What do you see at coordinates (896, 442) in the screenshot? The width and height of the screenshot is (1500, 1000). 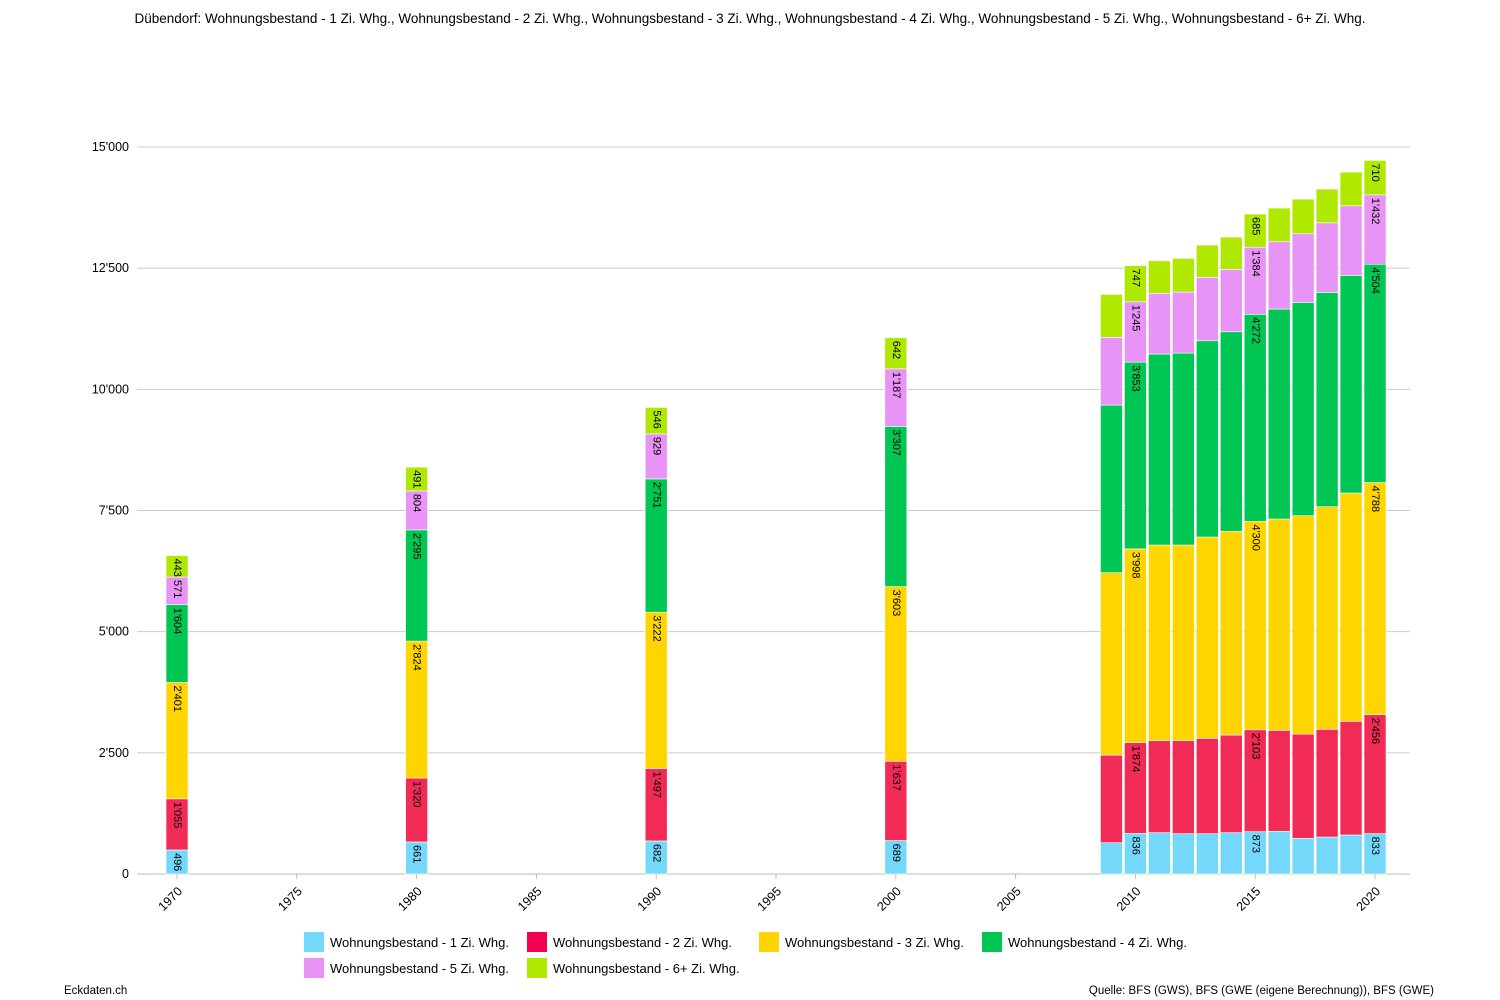 I see `data-label: 3'307` at bounding box center [896, 442].